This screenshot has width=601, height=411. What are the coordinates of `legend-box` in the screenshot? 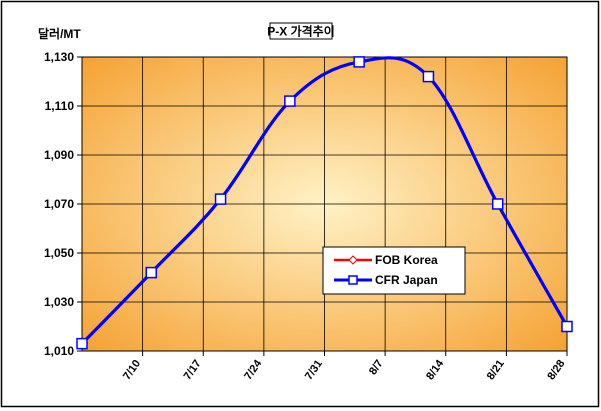 It's located at (394, 270).